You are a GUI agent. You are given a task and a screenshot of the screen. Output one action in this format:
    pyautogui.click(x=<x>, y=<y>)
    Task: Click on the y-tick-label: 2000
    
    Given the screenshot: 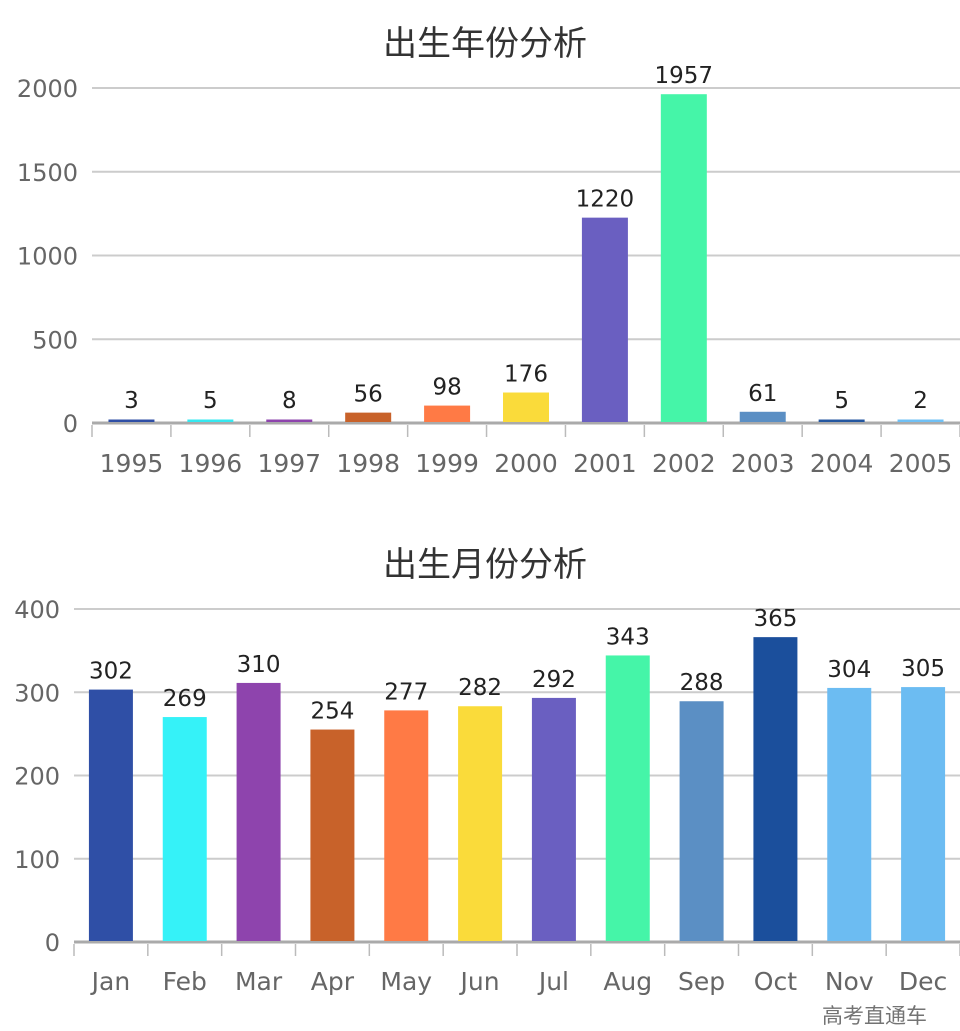 What is the action you would take?
    pyautogui.click(x=47, y=89)
    